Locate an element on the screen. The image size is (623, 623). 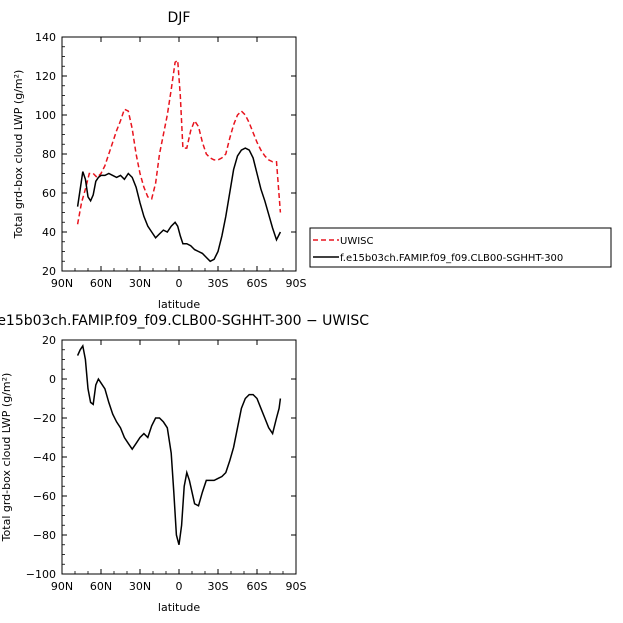
y-tick-label: 100 is located at coordinates (45, 115).